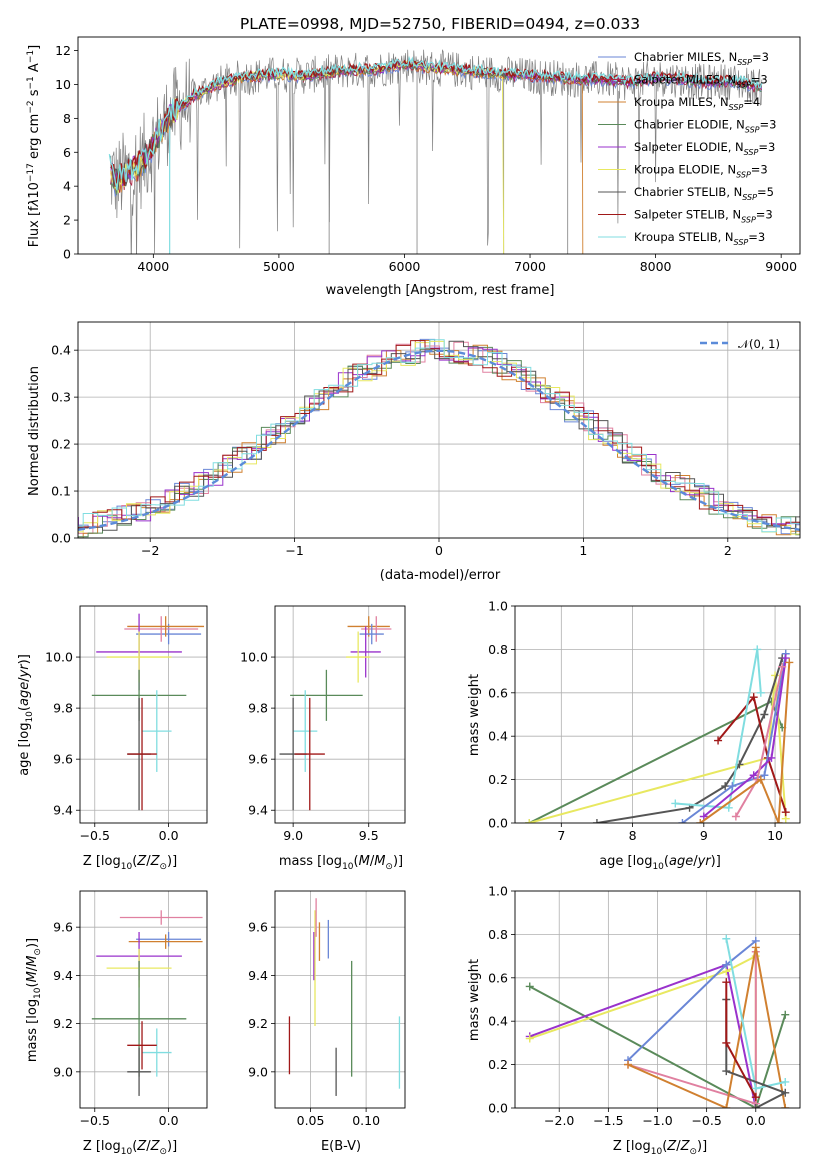 The image size is (819, 1170). What do you see at coordinates (498, 779) in the screenshot?
I see `mass-weight-vs-age-panel-ytick-label: 0.2` at bounding box center [498, 779].